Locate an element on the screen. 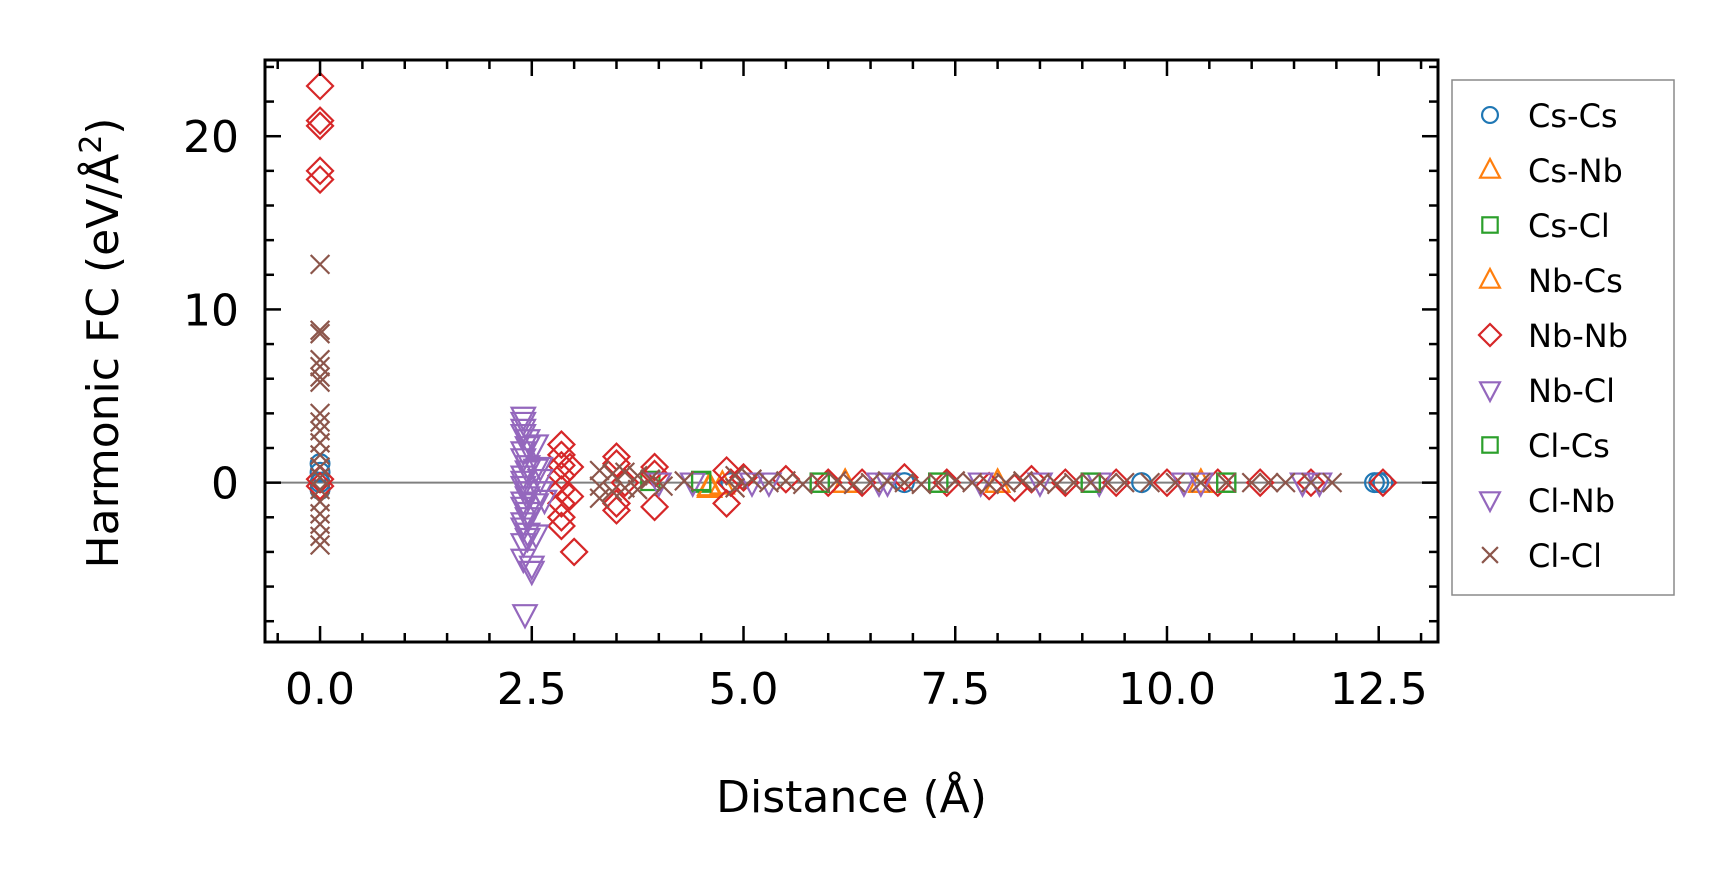 This screenshot has width=1727, height=883. legend-label: Cs-Nb is located at coordinates (1575, 171).